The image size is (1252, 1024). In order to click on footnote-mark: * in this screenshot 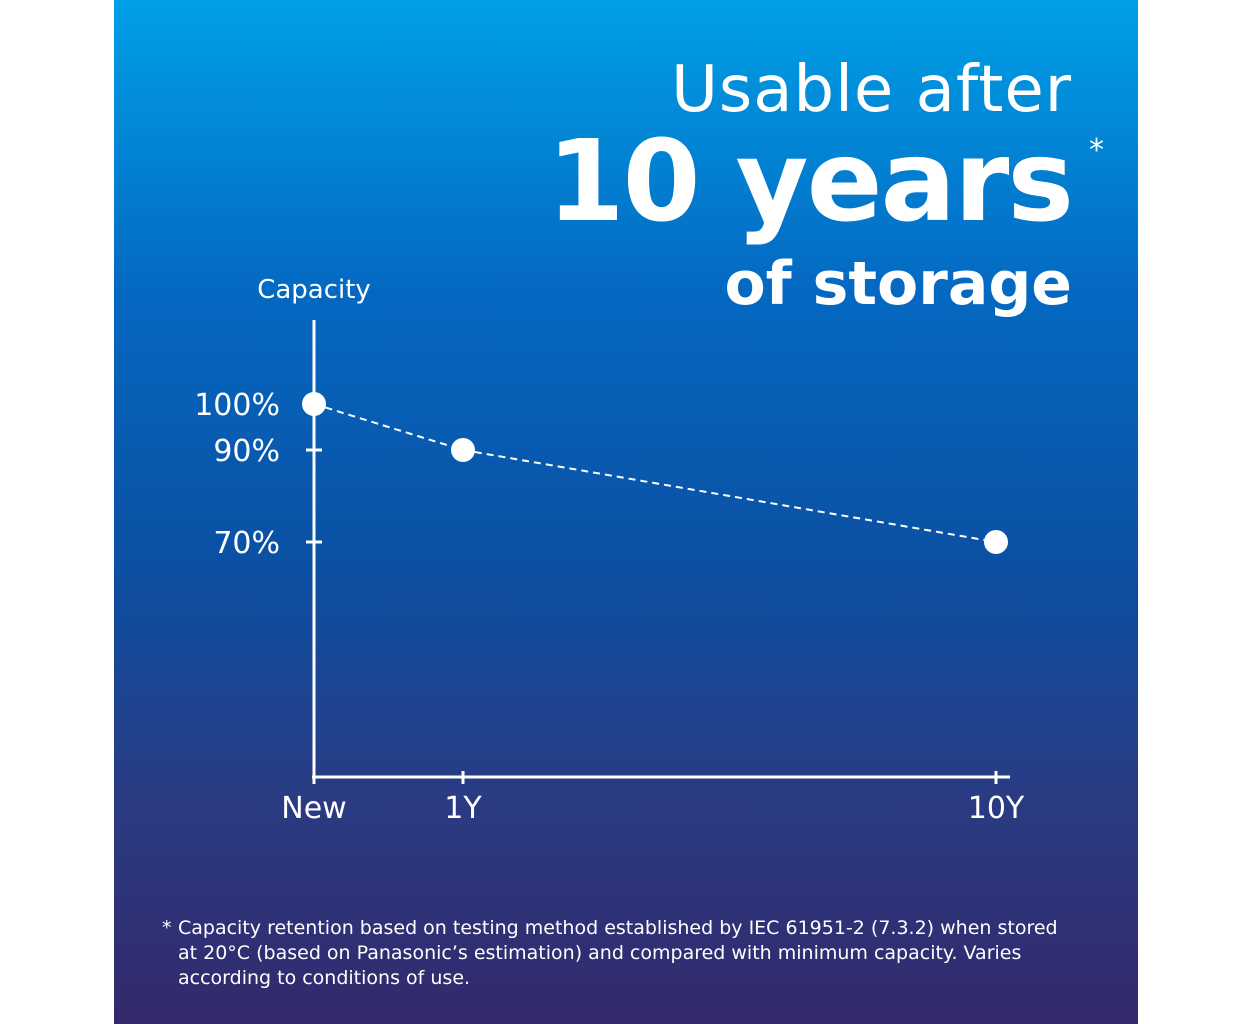, I will do `click(167, 928)`.